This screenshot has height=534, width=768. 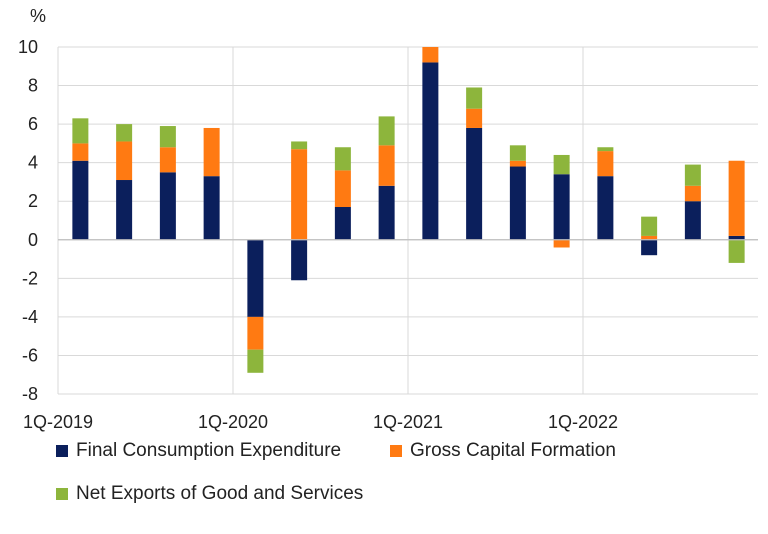 I want to click on y-tick-label: -4, so click(x=30, y=317).